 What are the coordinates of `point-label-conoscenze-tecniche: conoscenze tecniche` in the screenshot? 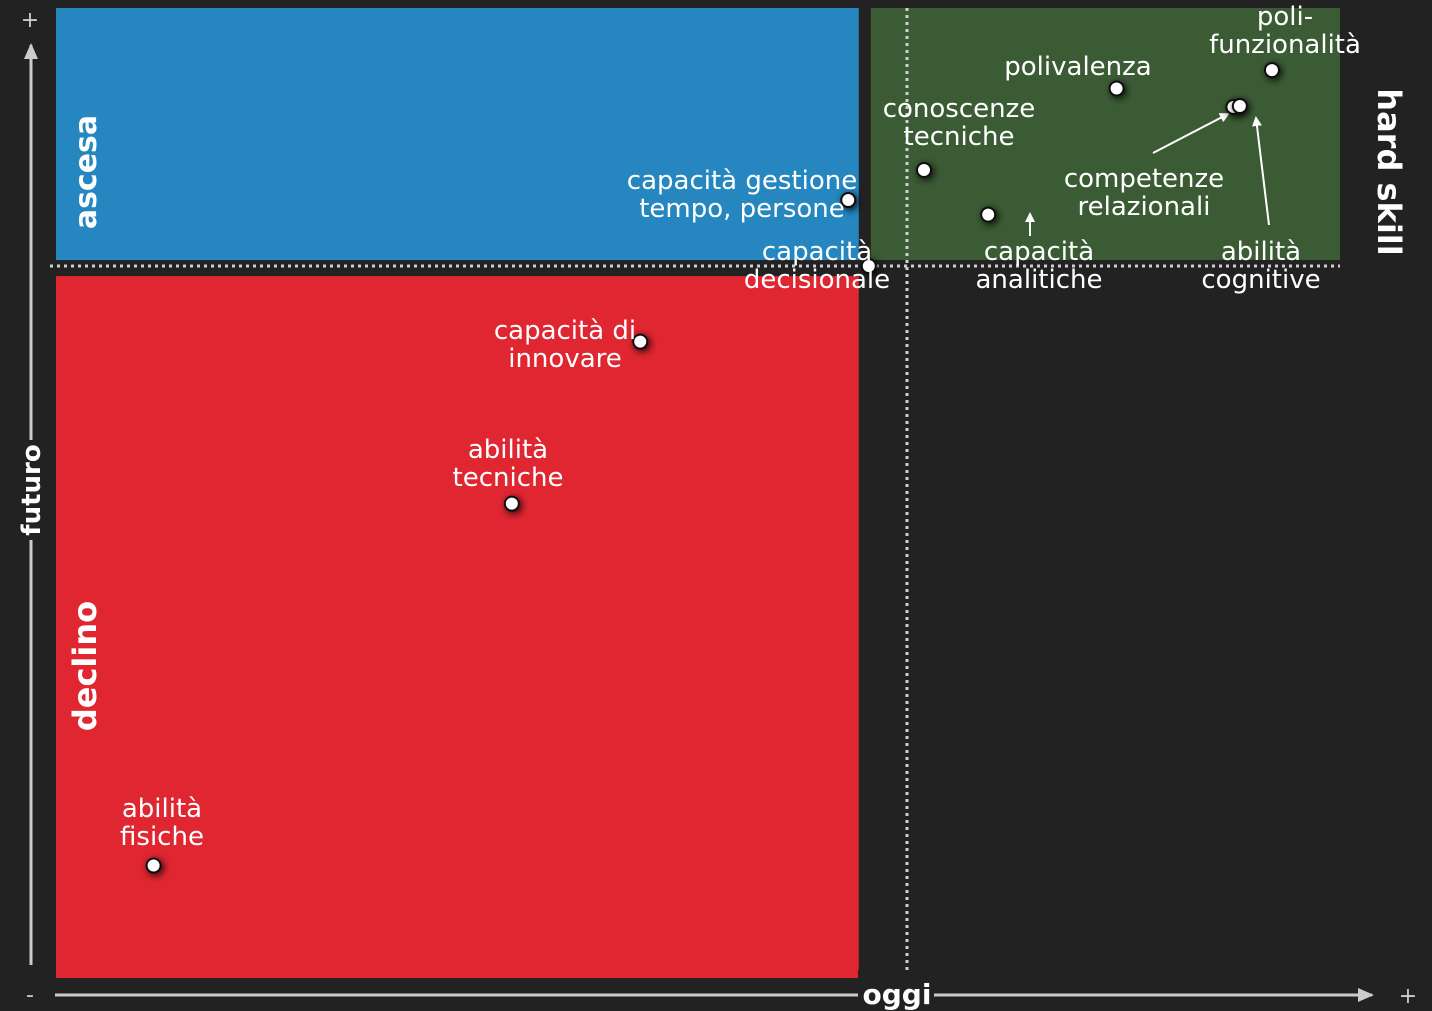 It's located at (959, 123).